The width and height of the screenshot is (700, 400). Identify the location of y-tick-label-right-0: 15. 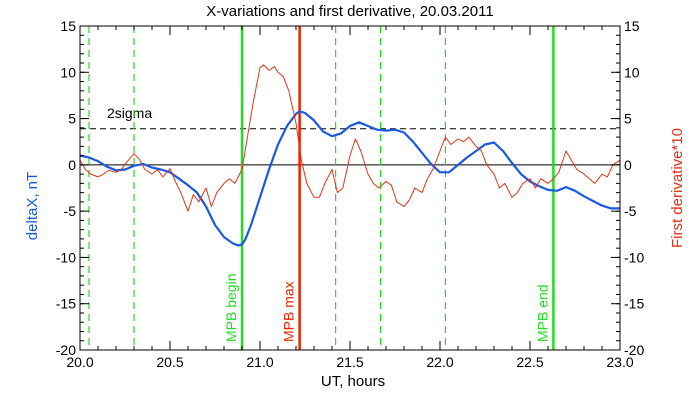
(632, 26).